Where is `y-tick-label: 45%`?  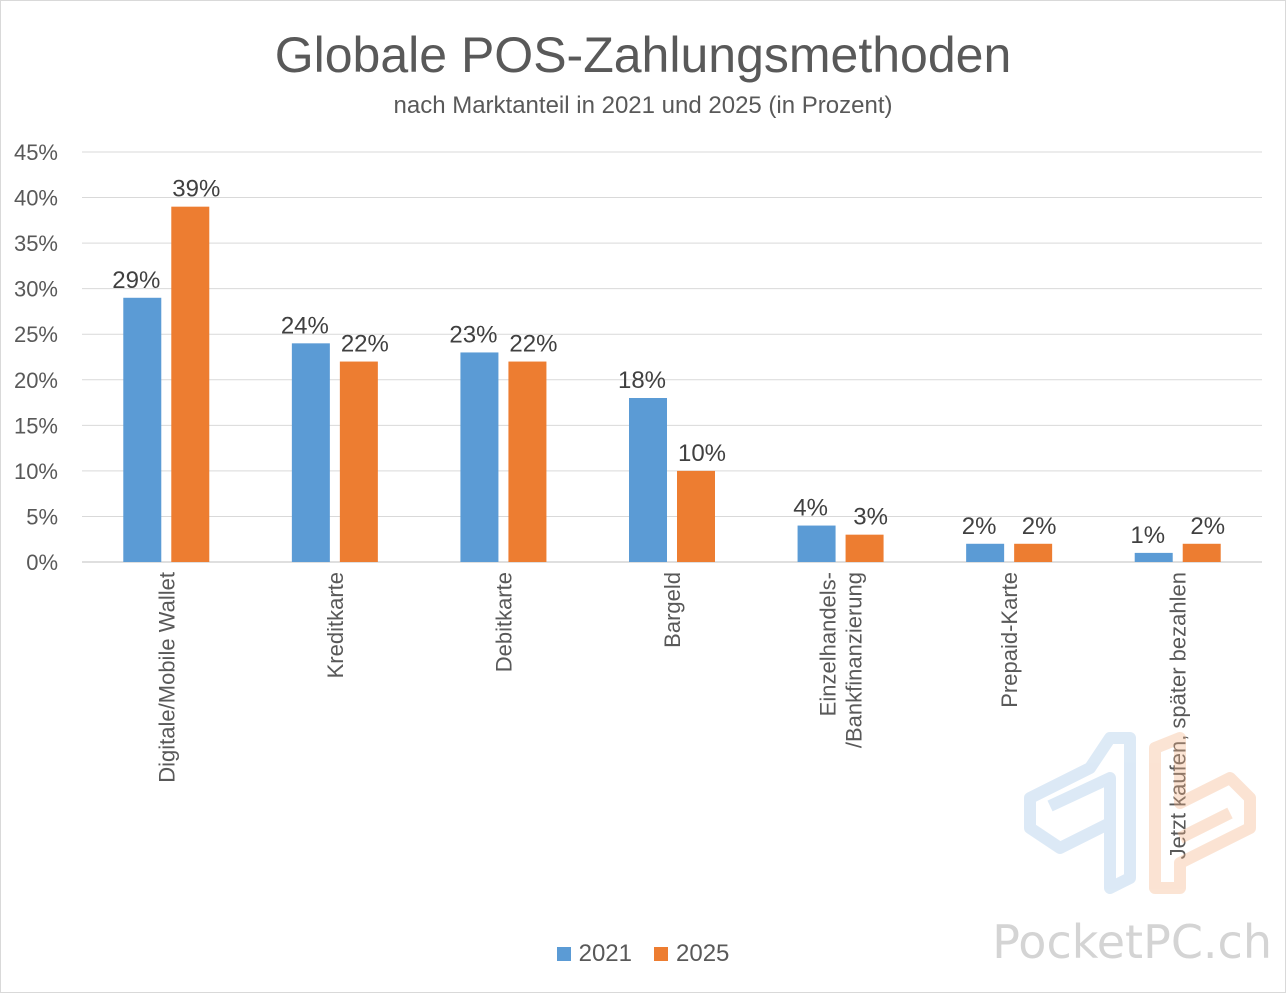 y-tick-label: 45% is located at coordinates (36, 152).